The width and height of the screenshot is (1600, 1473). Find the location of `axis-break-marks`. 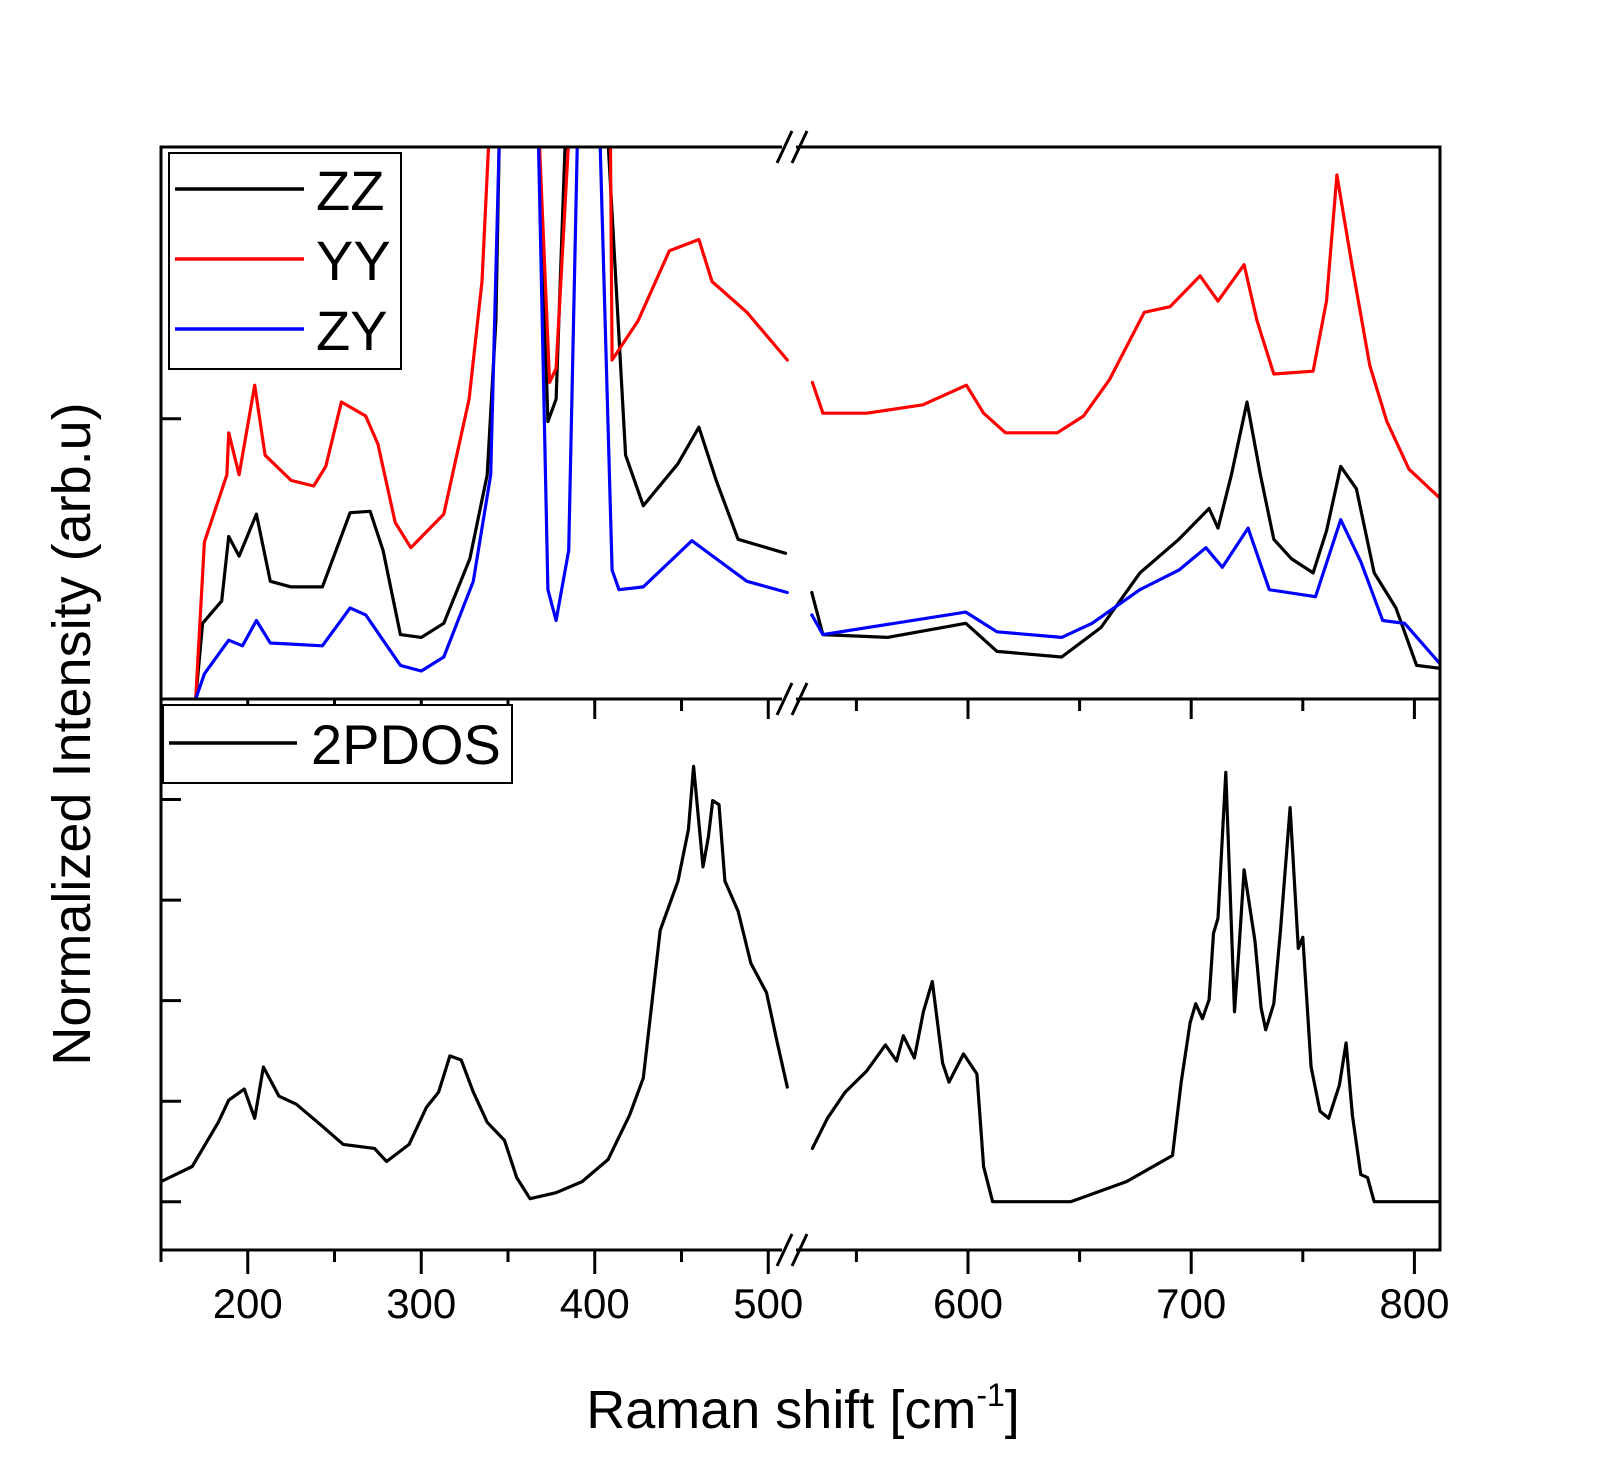

axis-break-marks is located at coordinates (792, 698).